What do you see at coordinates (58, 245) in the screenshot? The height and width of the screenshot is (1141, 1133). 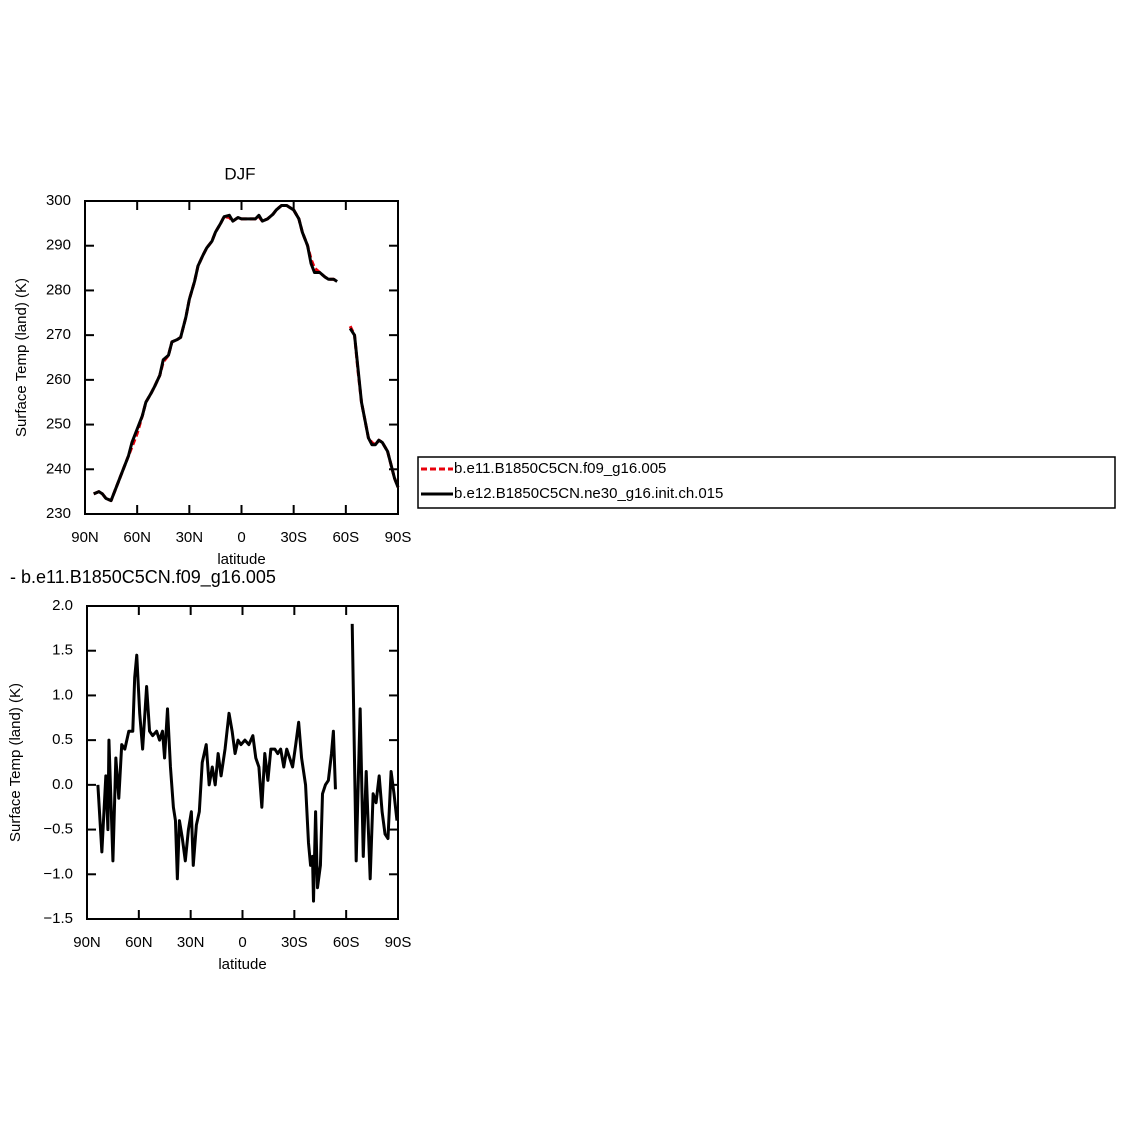 I see `y-tick-label: 290` at bounding box center [58, 245].